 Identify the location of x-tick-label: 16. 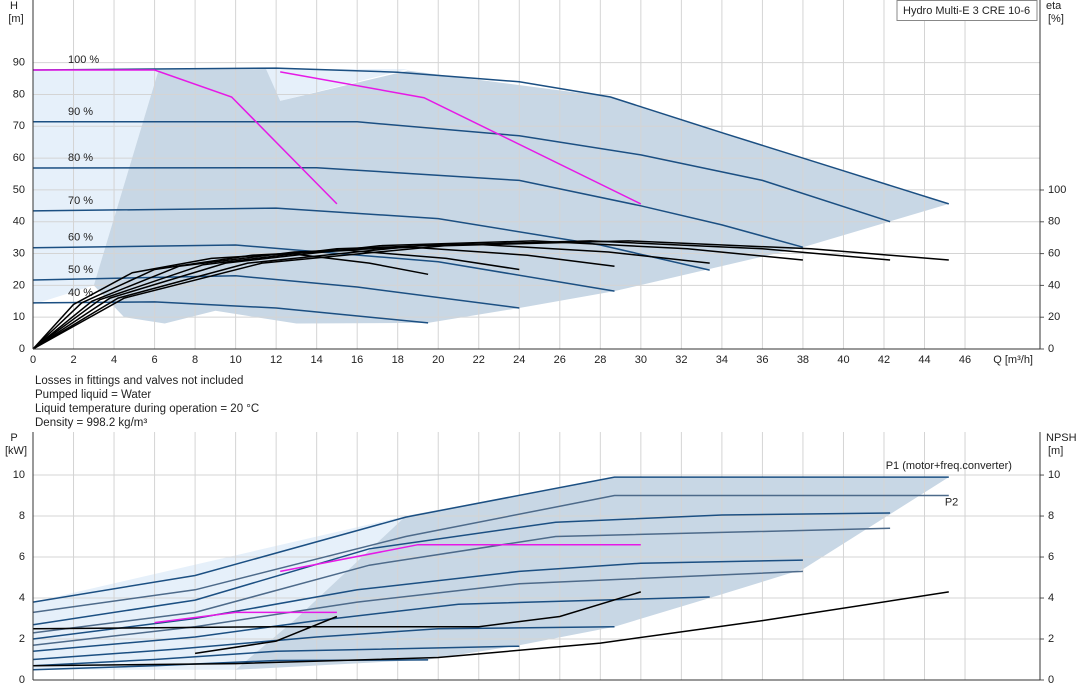
(357, 360).